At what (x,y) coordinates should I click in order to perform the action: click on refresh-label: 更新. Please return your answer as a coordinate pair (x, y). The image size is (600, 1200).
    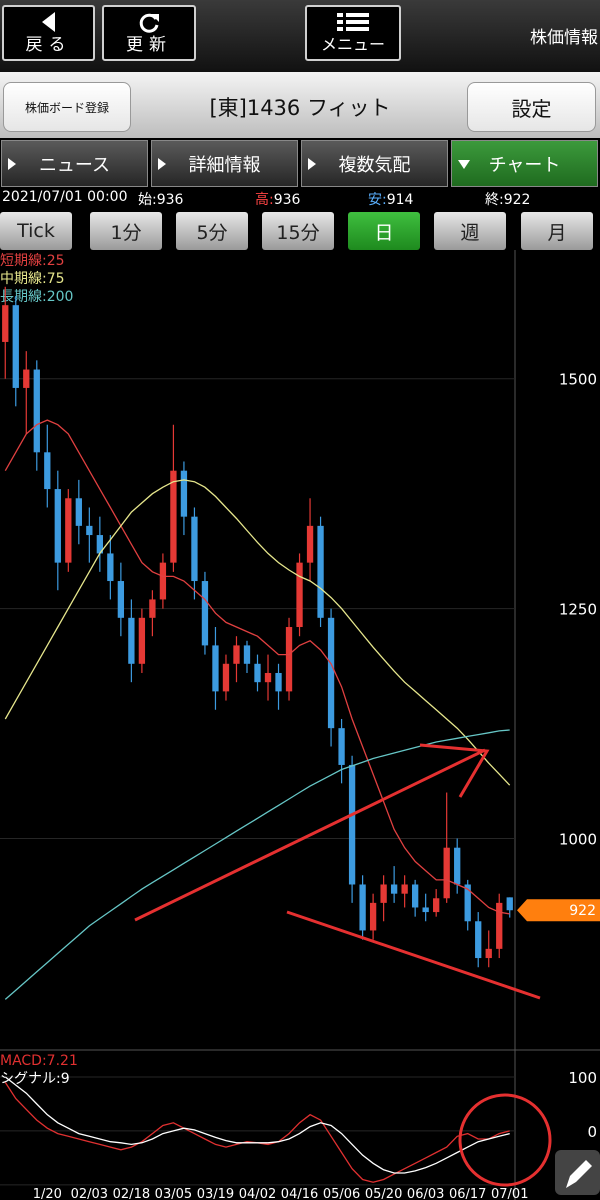
    Looking at the image, I should click on (149, 45).